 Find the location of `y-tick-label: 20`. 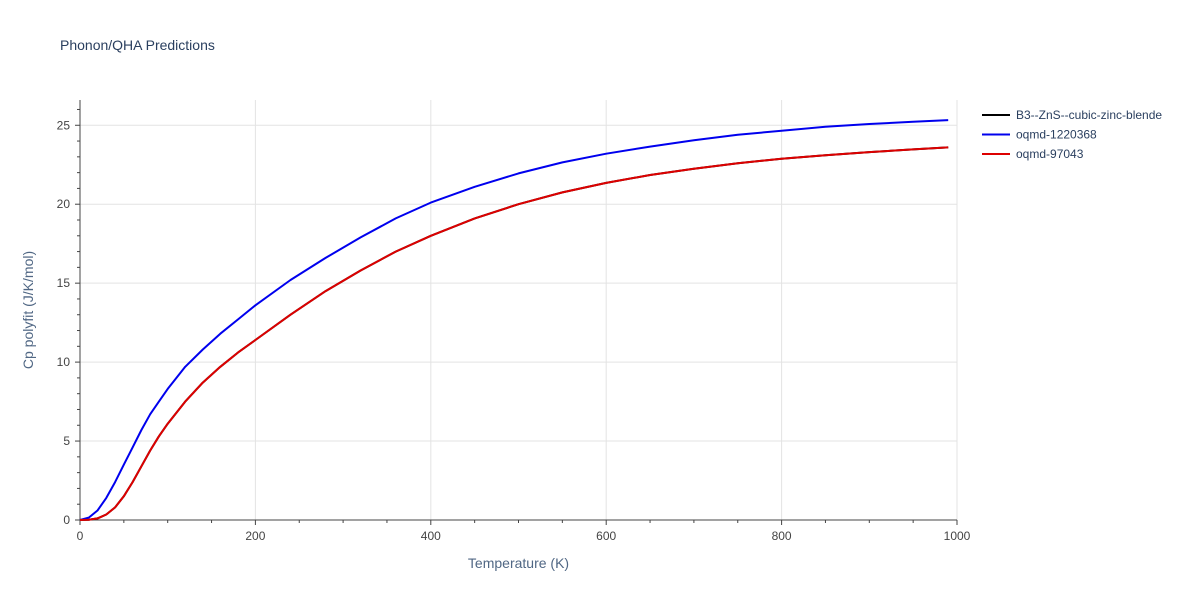

y-tick-label: 20 is located at coordinates (64, 204).